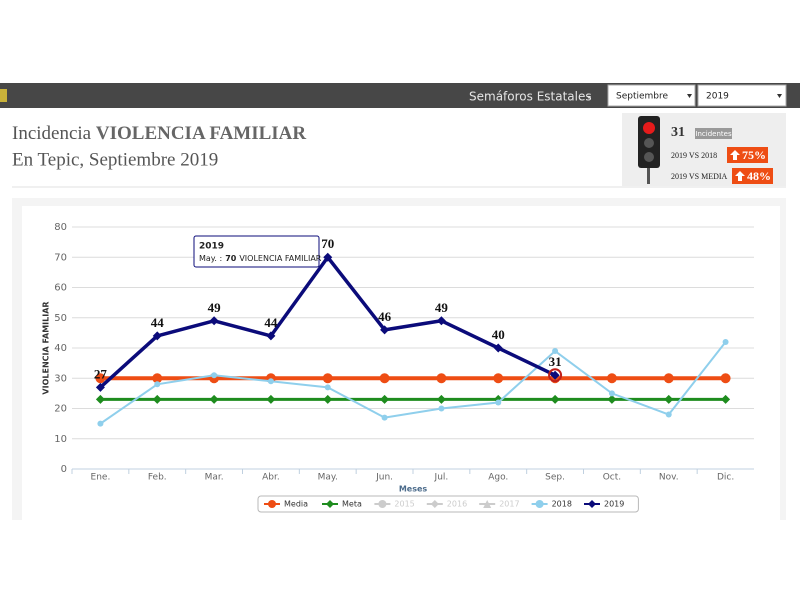 This screenshot has height=600, width=800. I want to click on legend-label: Meta, so click(352, 504).